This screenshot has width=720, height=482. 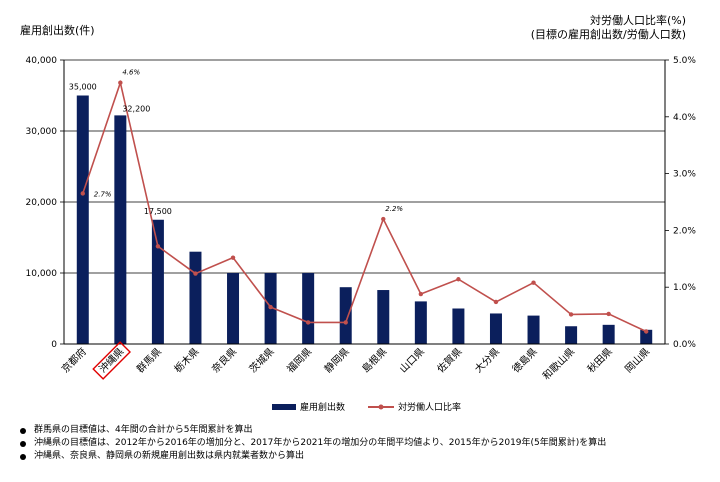 I want to click on y-tick-label-right: 5.0%, so click(x=684, y=61).